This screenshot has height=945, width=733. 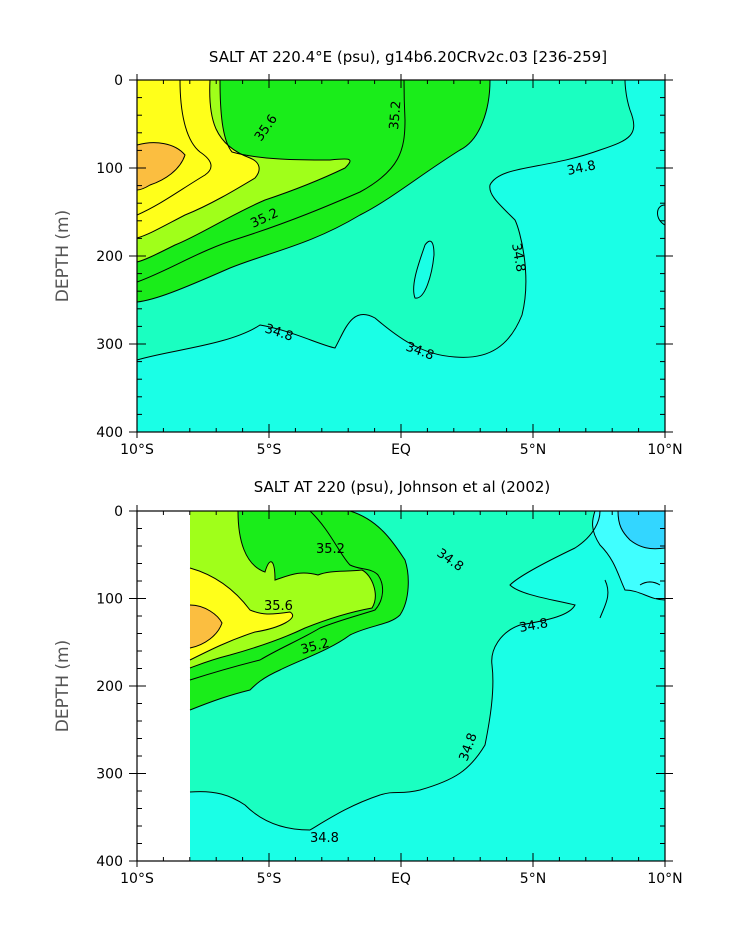 What do you see at coordinates (109, 257) in the screenshot?
I see `top-y-tick-label: 200` at bounding box center [109, 257].